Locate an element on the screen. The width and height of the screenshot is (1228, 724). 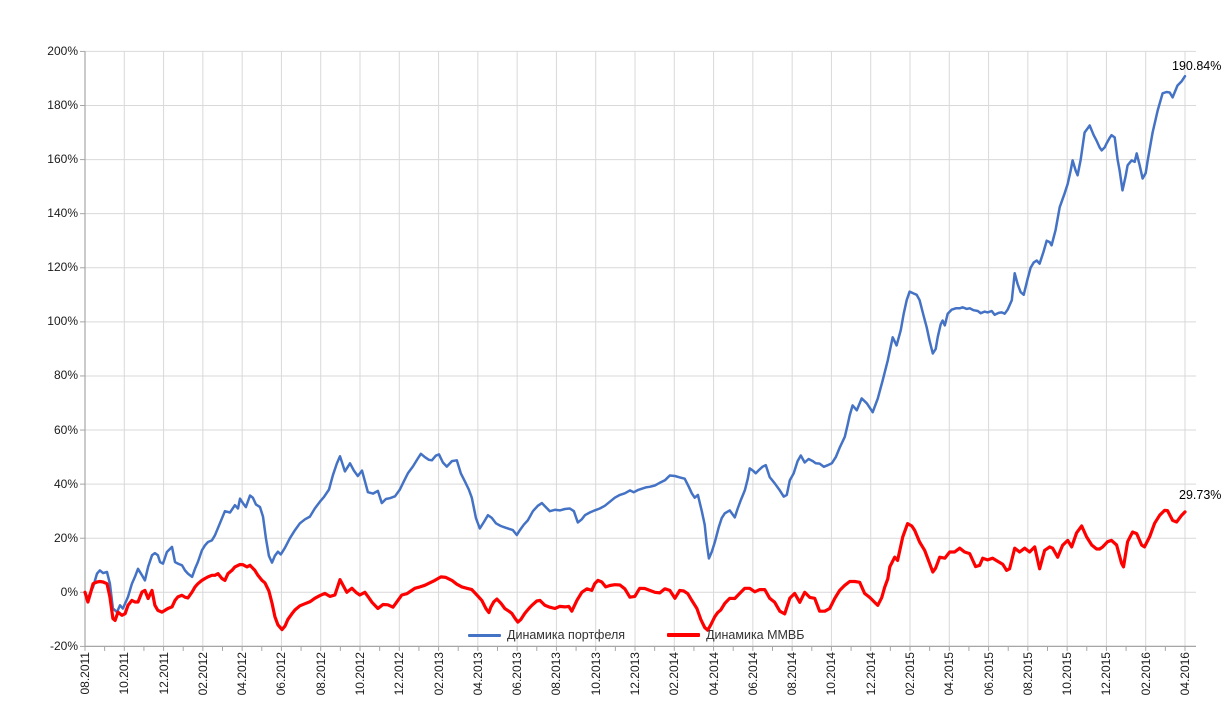
x-axis-label: 08.2012 is located at coordinates (320, 674).